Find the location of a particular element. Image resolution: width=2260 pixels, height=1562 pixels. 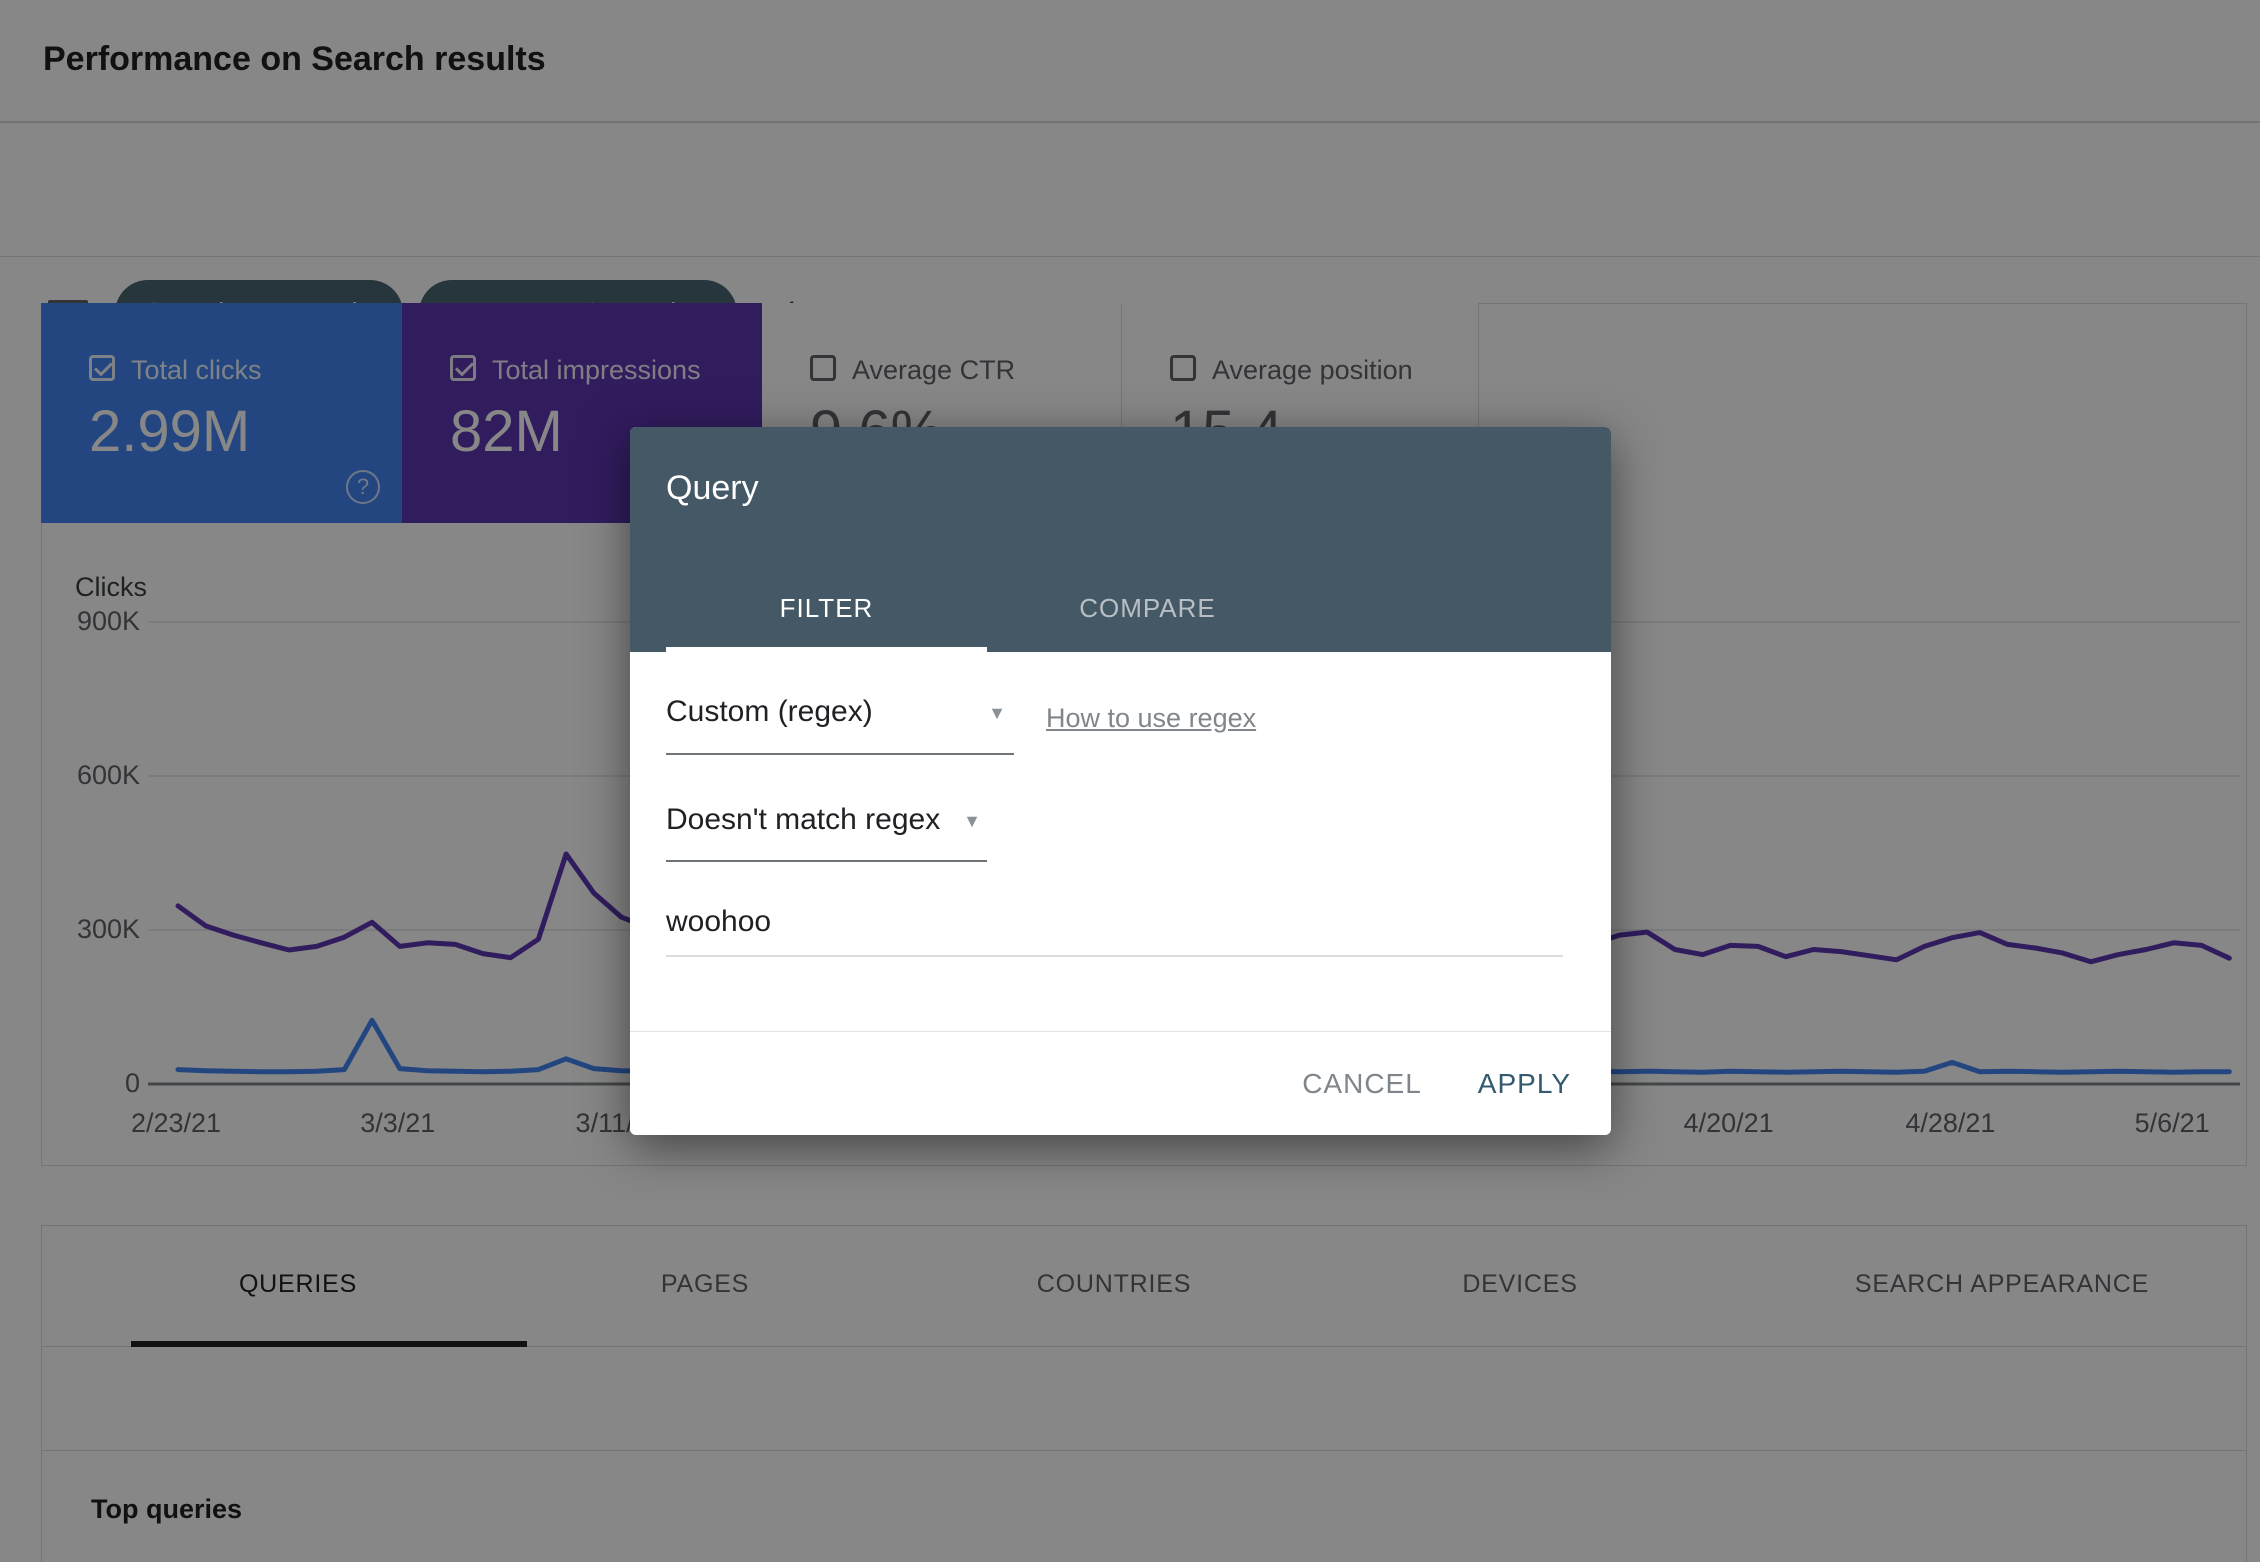

y-axis-title: Clicks is located at coordinates (111, 587).